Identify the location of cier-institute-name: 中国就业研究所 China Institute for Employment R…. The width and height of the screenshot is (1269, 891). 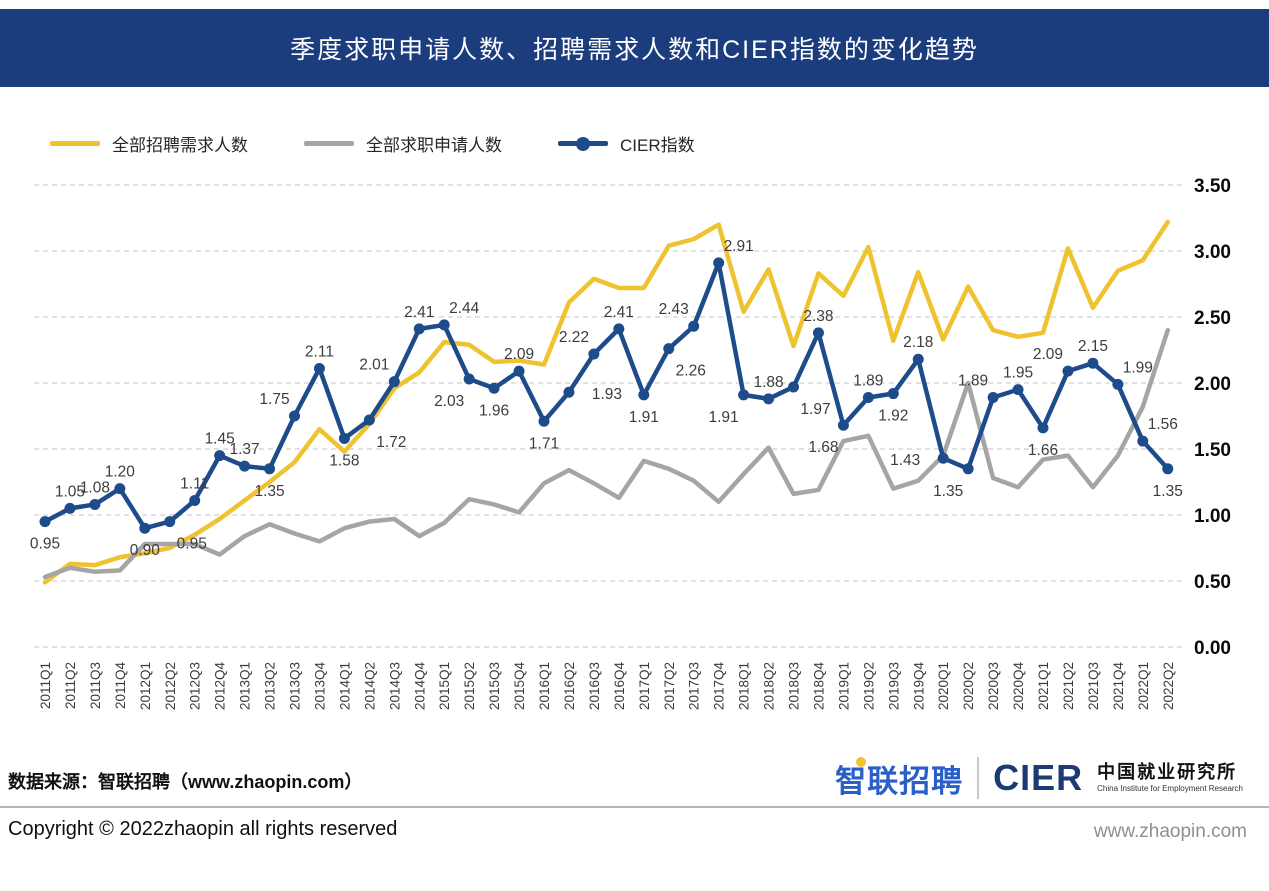
(1170, 778).